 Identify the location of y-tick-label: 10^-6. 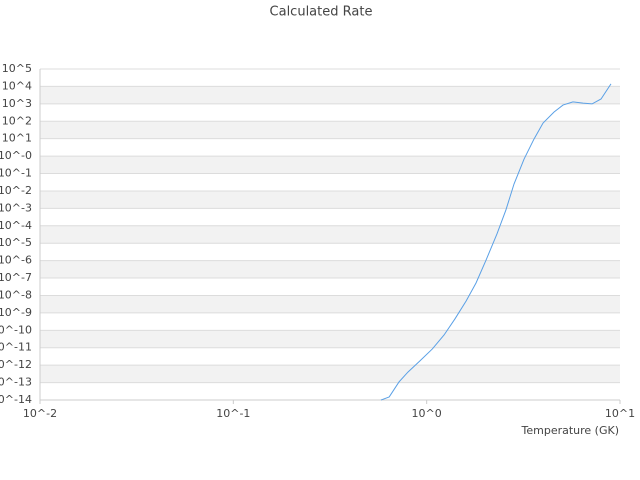
(16, 260).